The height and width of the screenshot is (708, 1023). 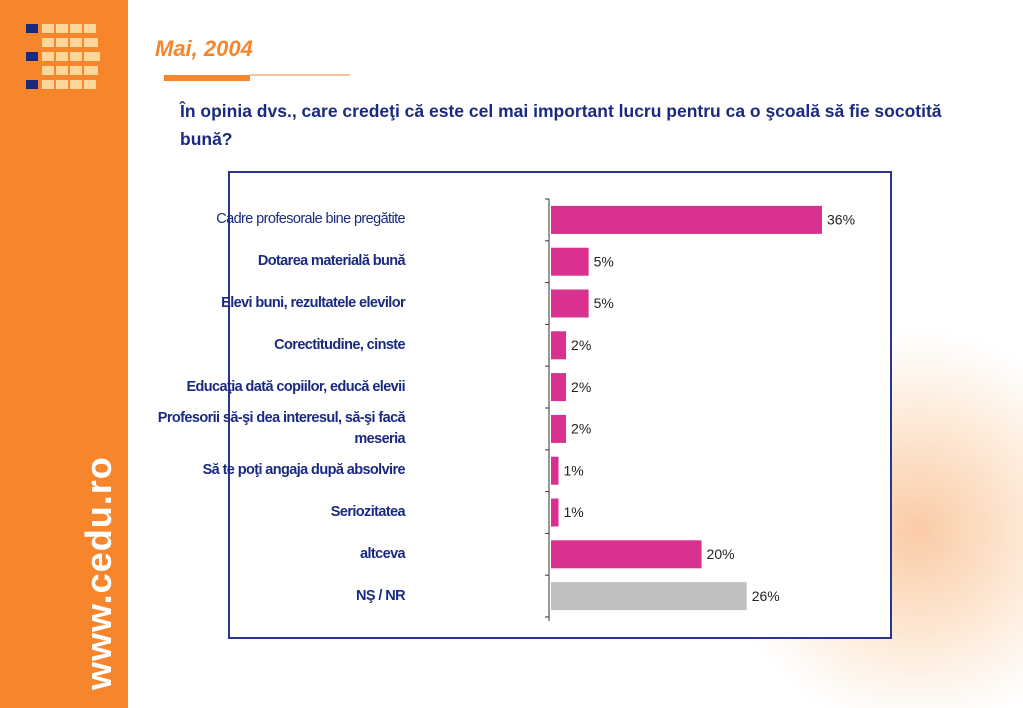 I want to click on value-label: 36%, so click(x=841, y=220).